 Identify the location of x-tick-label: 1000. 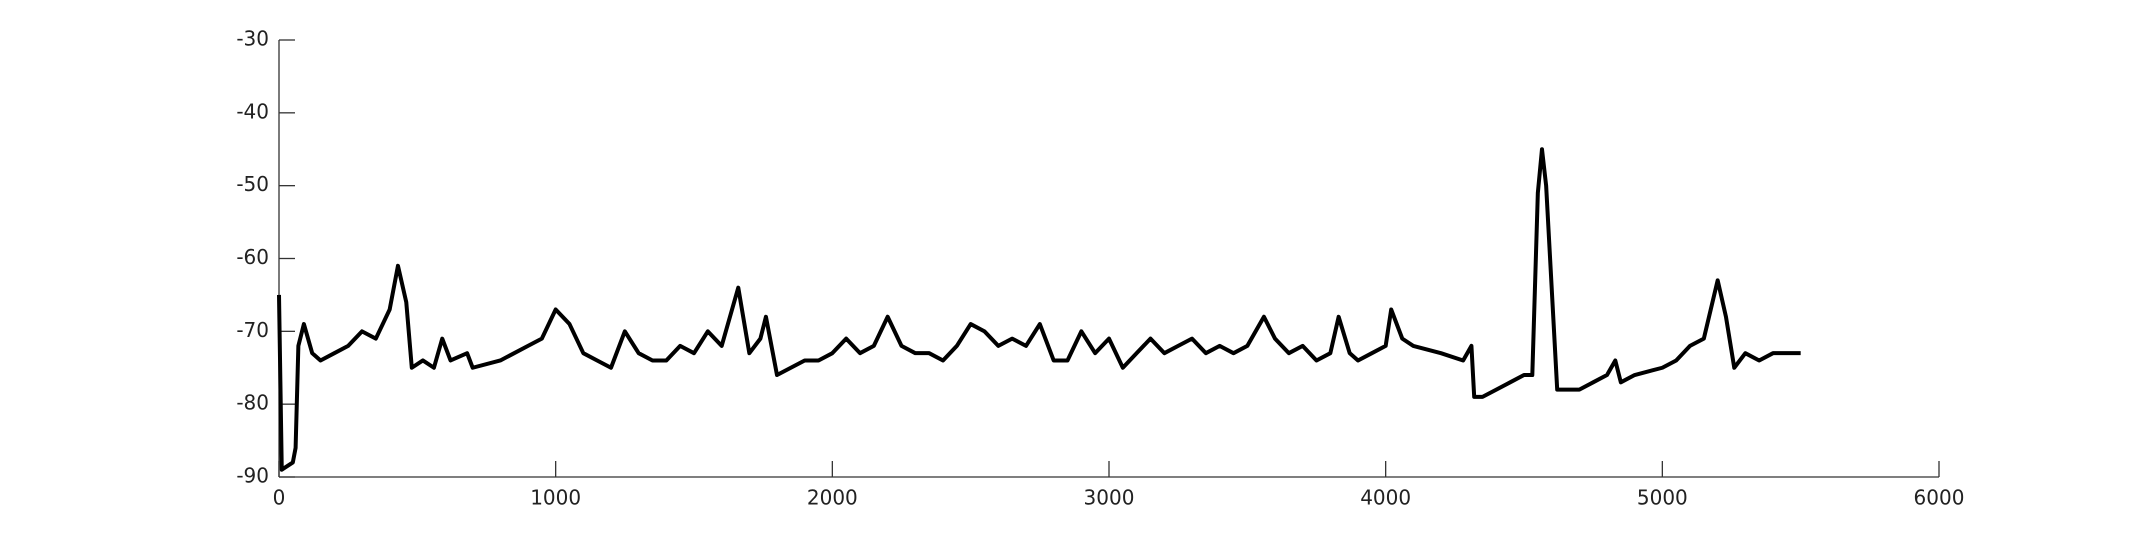
(555, 498).